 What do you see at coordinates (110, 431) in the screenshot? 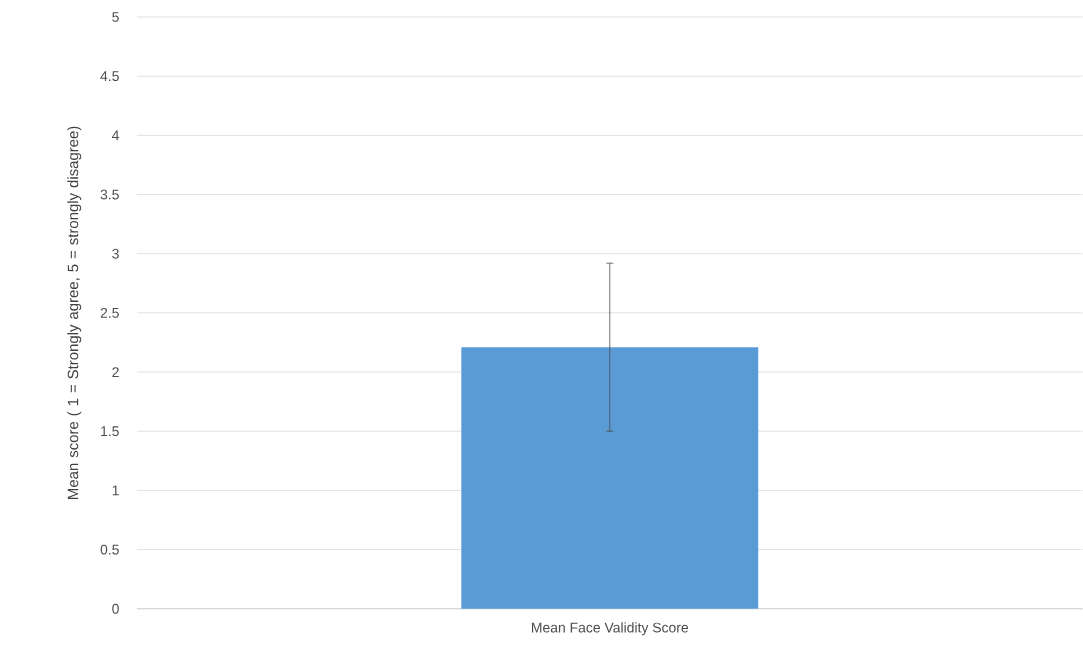
I see `y-tick-label: 1.5` at bounding box center [110, 431].